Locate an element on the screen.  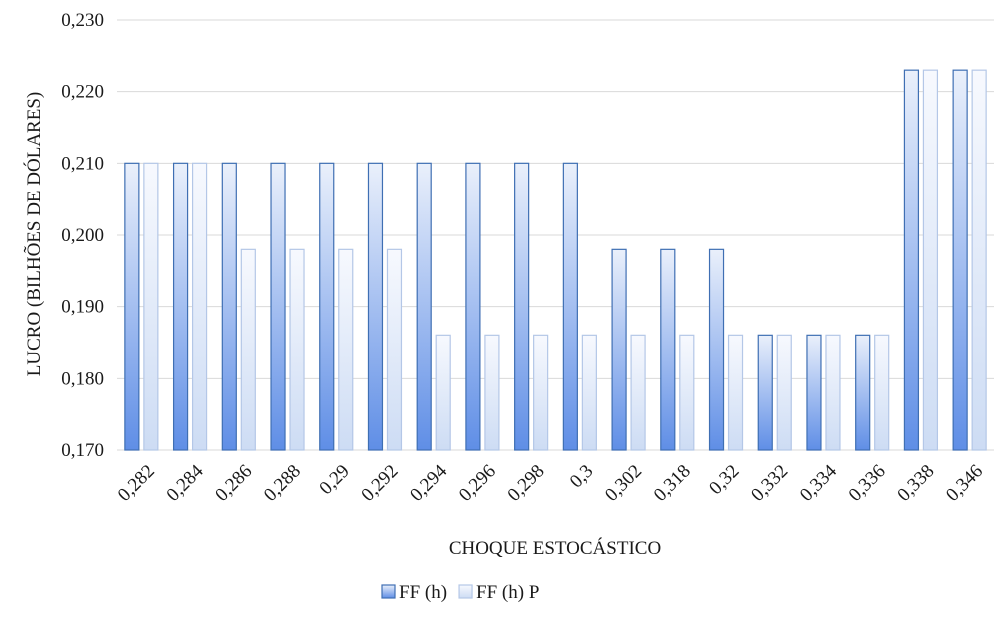
y-tick-labels: 0,170 0,180 0,190 0,200 0,210 0,220 0,230 is located at coordinates (82, 235).